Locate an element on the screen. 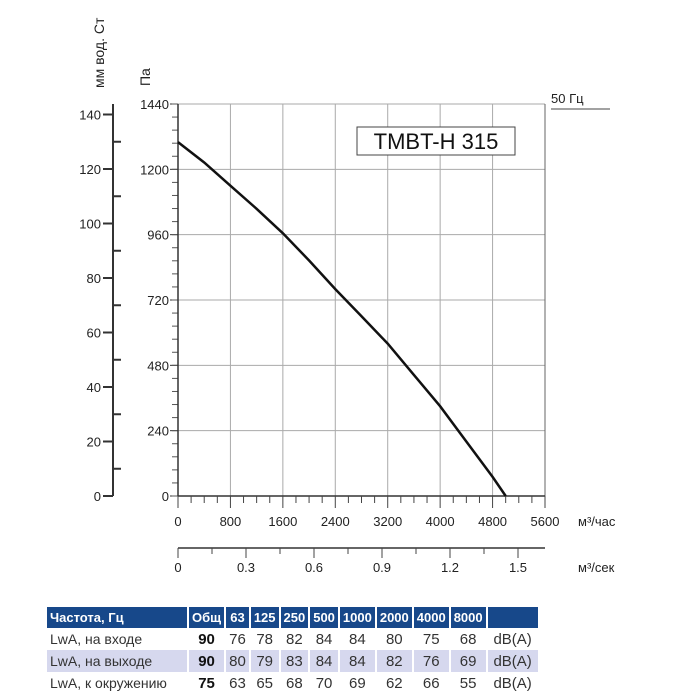 The image size is (700, 700). y-axis-pa-label: Па is located at coordinates (145, 77).